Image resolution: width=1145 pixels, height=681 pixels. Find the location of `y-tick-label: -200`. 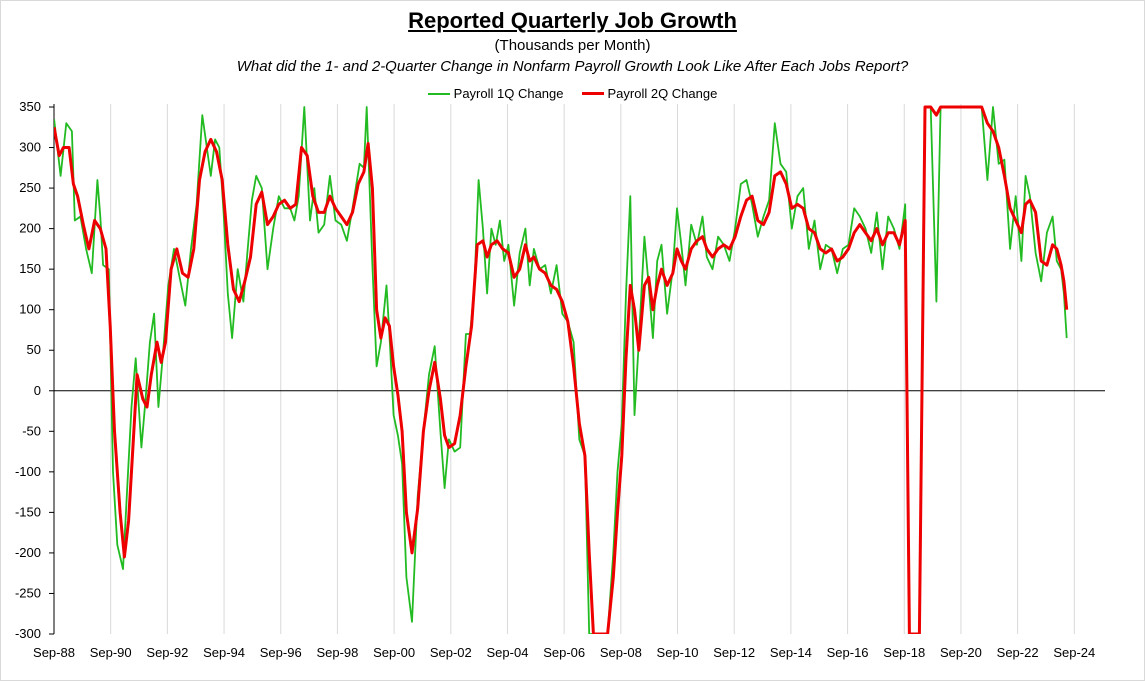

y-tick-label: -200 is located at coordinates (28, 552).